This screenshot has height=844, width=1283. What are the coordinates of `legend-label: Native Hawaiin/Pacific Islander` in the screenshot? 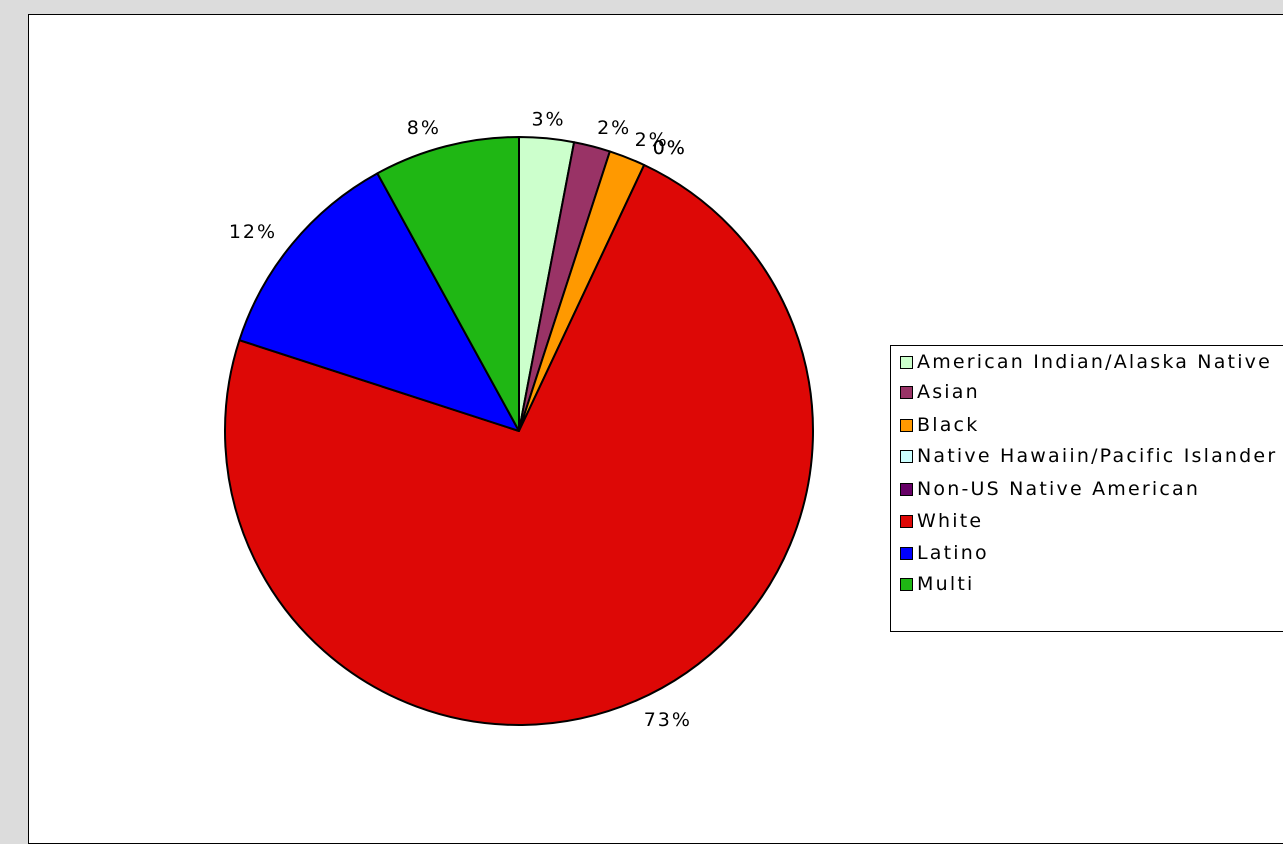 It's located at (1097, 456).